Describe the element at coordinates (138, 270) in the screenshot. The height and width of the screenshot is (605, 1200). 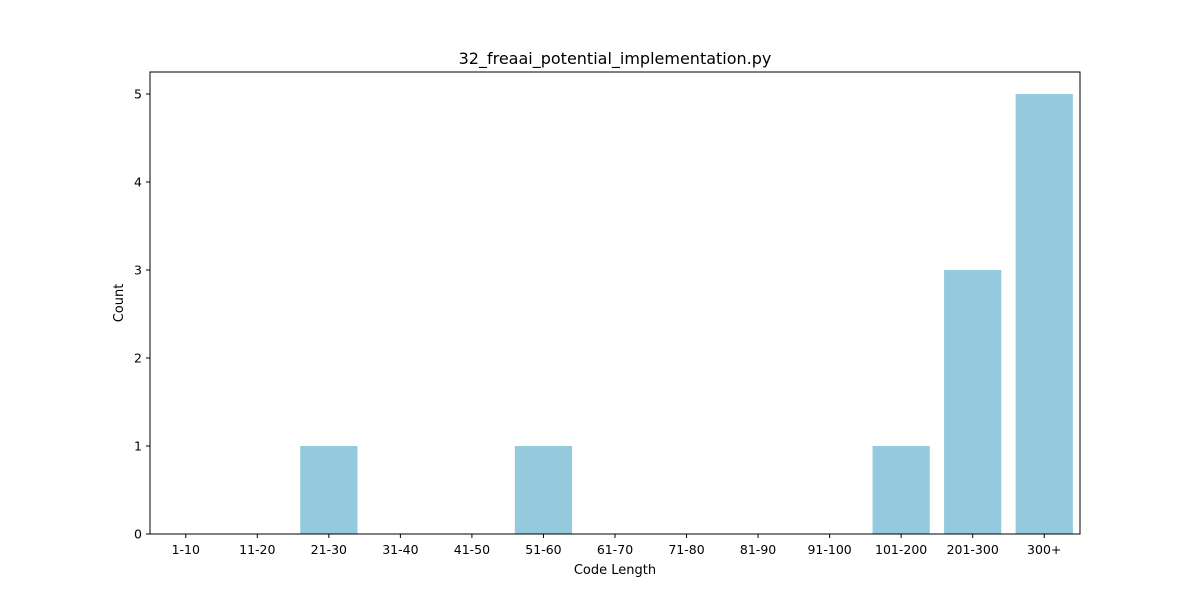
I see `y-tick-label: 3` at that location.